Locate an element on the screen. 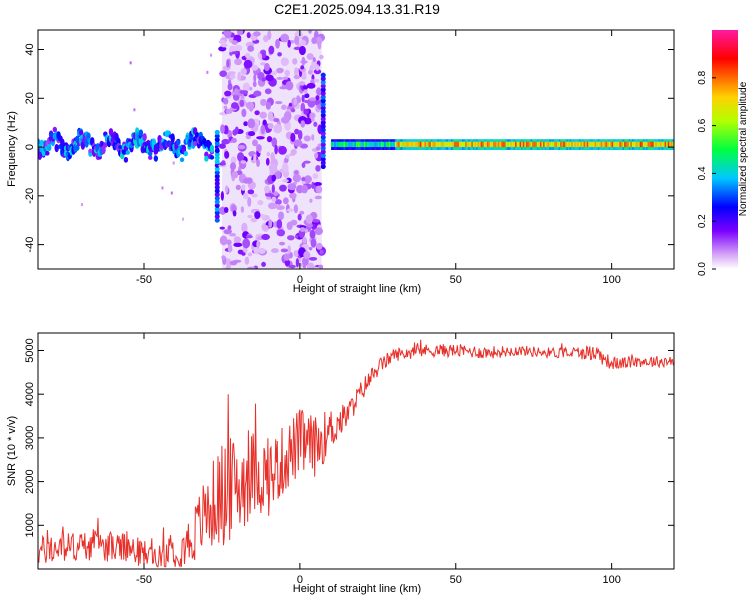  snr-ylabel: SNR (10 * v/v) is located at coordinates (12, 451).